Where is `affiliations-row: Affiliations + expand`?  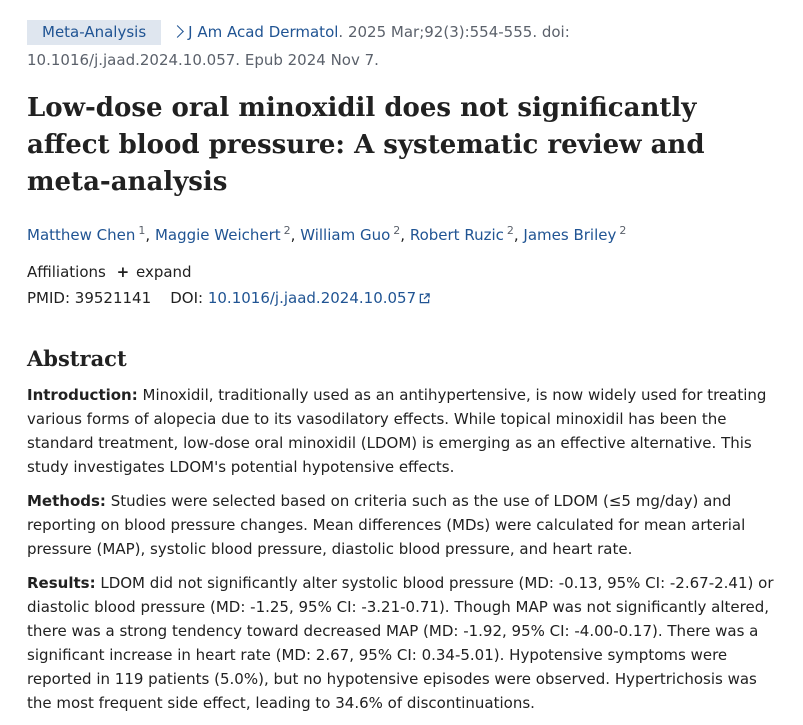 affiliations-row: Affiliations + expand is located at coordinates (403, 272).